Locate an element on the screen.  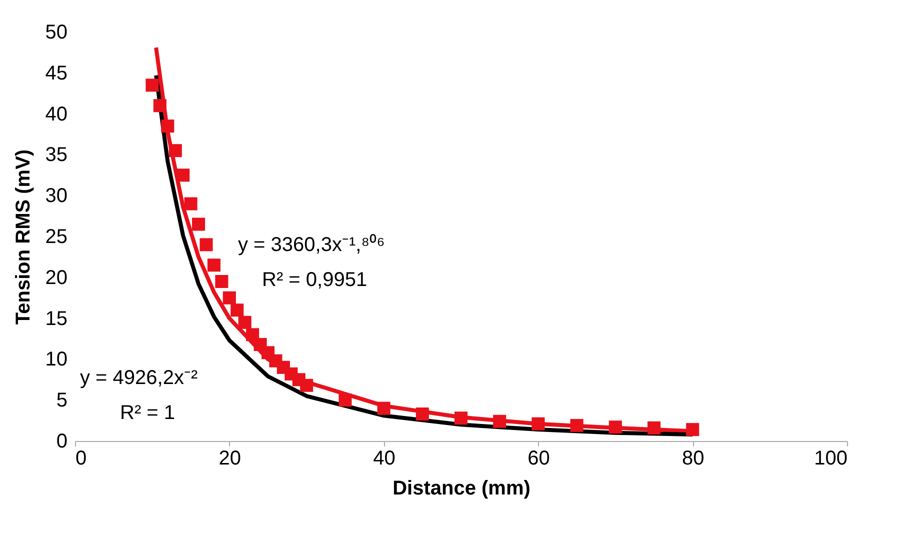
x-axis-title: Distance (mm) is located at coordinates (461, 489).